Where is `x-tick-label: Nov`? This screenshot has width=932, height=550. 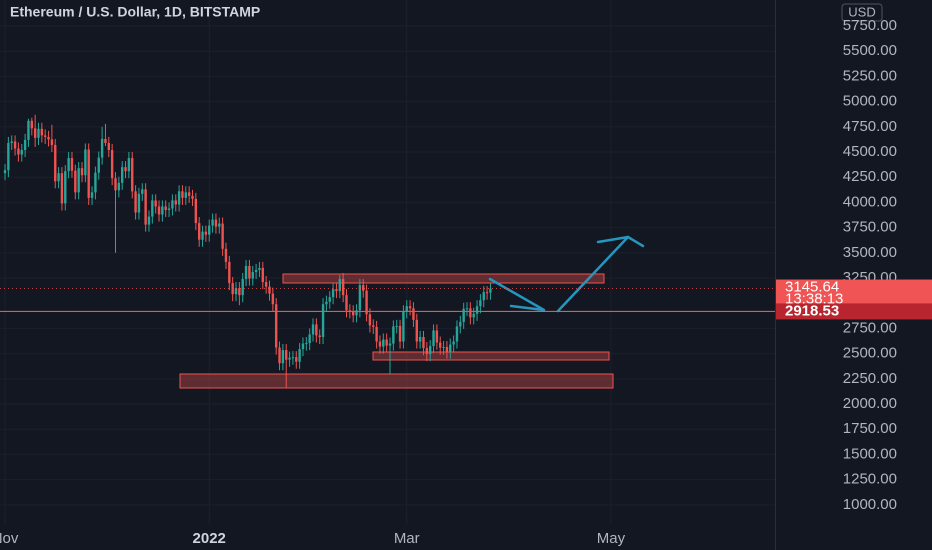 x-tick-label: Nov is located at coordinates (9, 538).